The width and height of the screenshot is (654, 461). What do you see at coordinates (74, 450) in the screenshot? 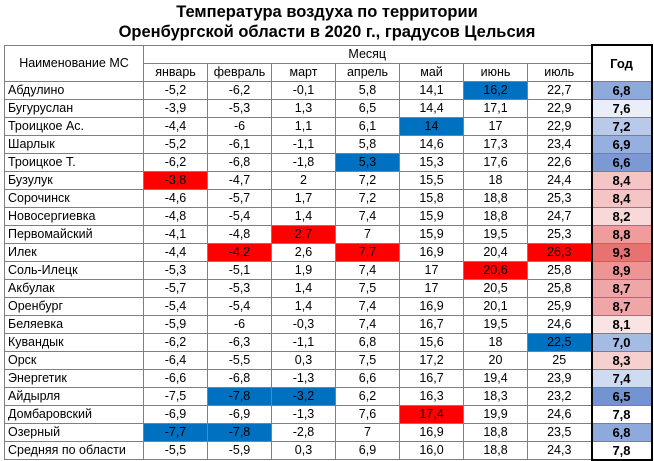
I see `station-name: Средняя по области` at bounding box center [74, 450].